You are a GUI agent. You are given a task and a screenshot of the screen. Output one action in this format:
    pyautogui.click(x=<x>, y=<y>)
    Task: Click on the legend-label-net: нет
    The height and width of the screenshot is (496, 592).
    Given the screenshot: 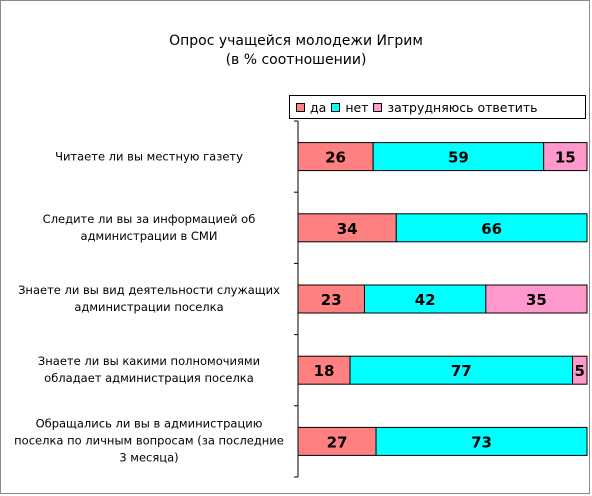 What is the action you would take?
    pyautogui.click(x=357, y=107)
    